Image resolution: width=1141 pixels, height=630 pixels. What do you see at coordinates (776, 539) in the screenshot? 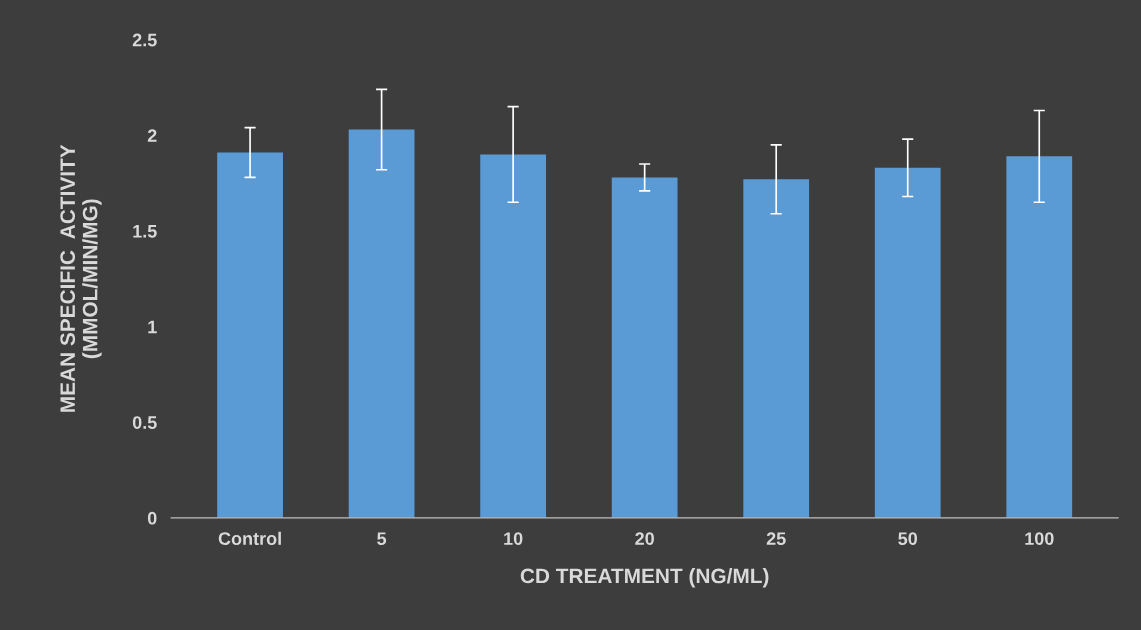
I see `x-tick-label: 25` at bounding box center [776, 539].